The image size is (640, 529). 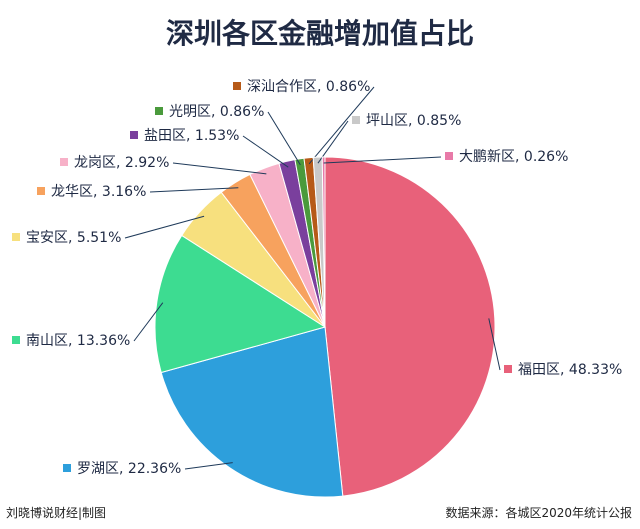 I want to click on slice-label: 龙华区3.16%, so click(x=91, y=192).